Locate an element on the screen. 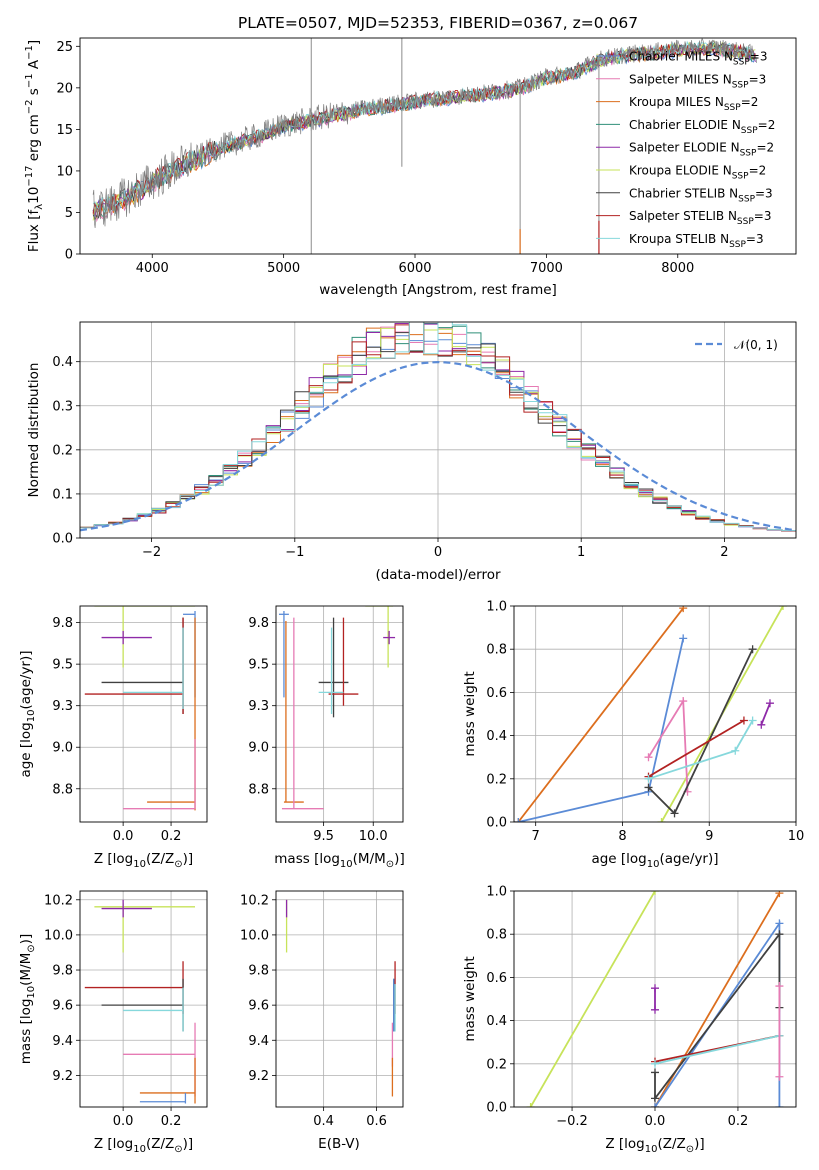  legend-label: Kroupa ELODIE NSSP=2 is located at coordinates (697, 173).